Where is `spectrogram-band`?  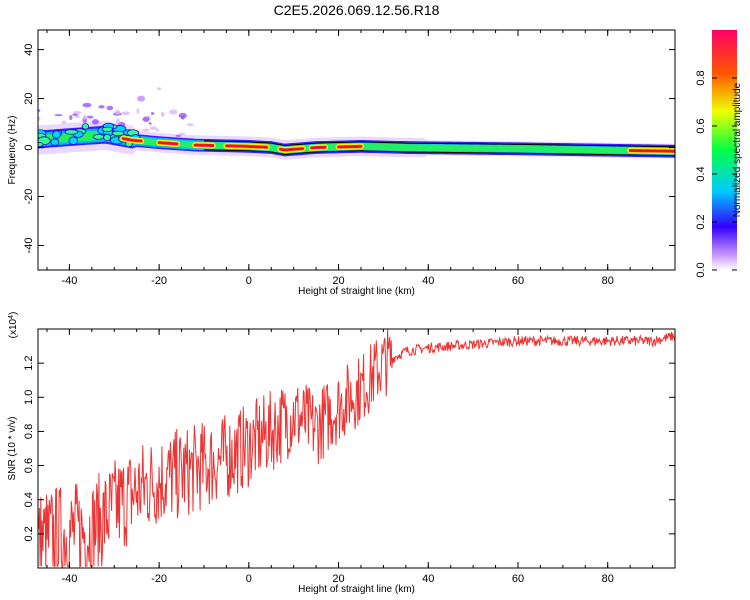
spectrogram-band is located at coordinates (356, 142).